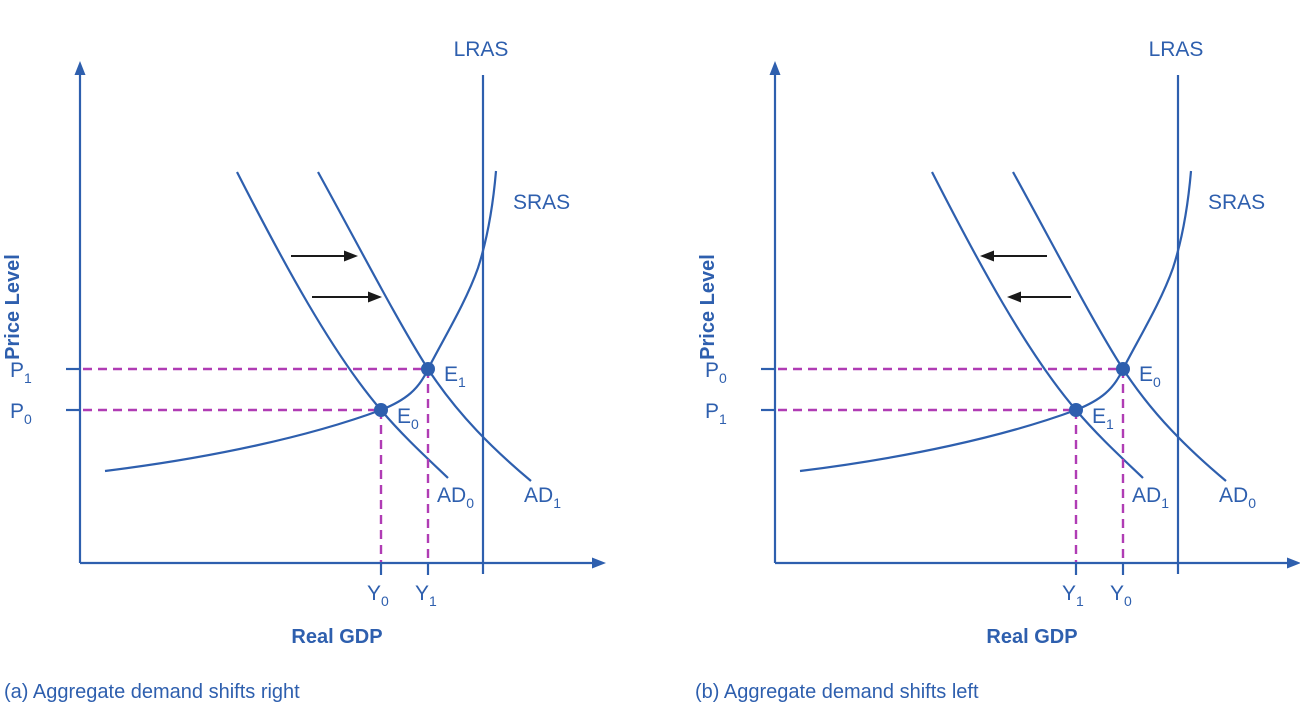 The width and height of the screenshot is (1300, 718). What do you see at coordinates (542, 497) in the screenshot?
I see `ad-right-label: AD1` at bounding box center [542, 497].